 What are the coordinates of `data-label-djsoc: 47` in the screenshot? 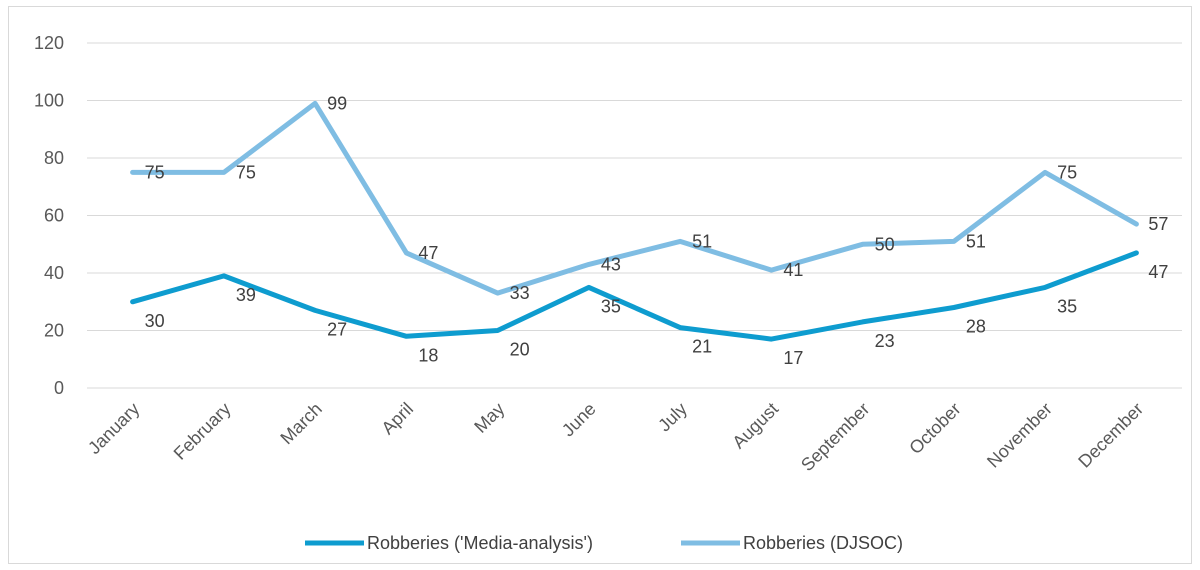 It's located at (428, 253).